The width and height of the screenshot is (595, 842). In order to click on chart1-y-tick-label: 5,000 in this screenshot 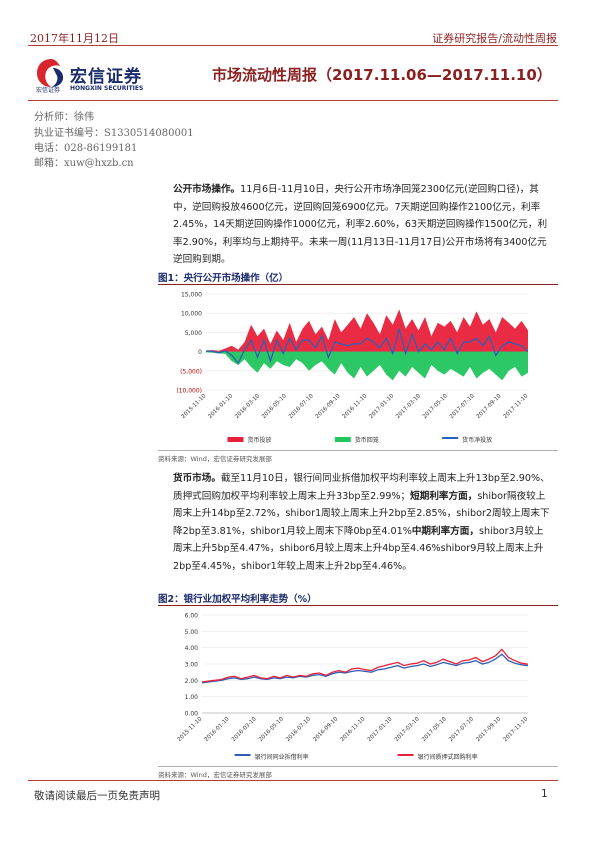, I will do `click(193, 333)`.